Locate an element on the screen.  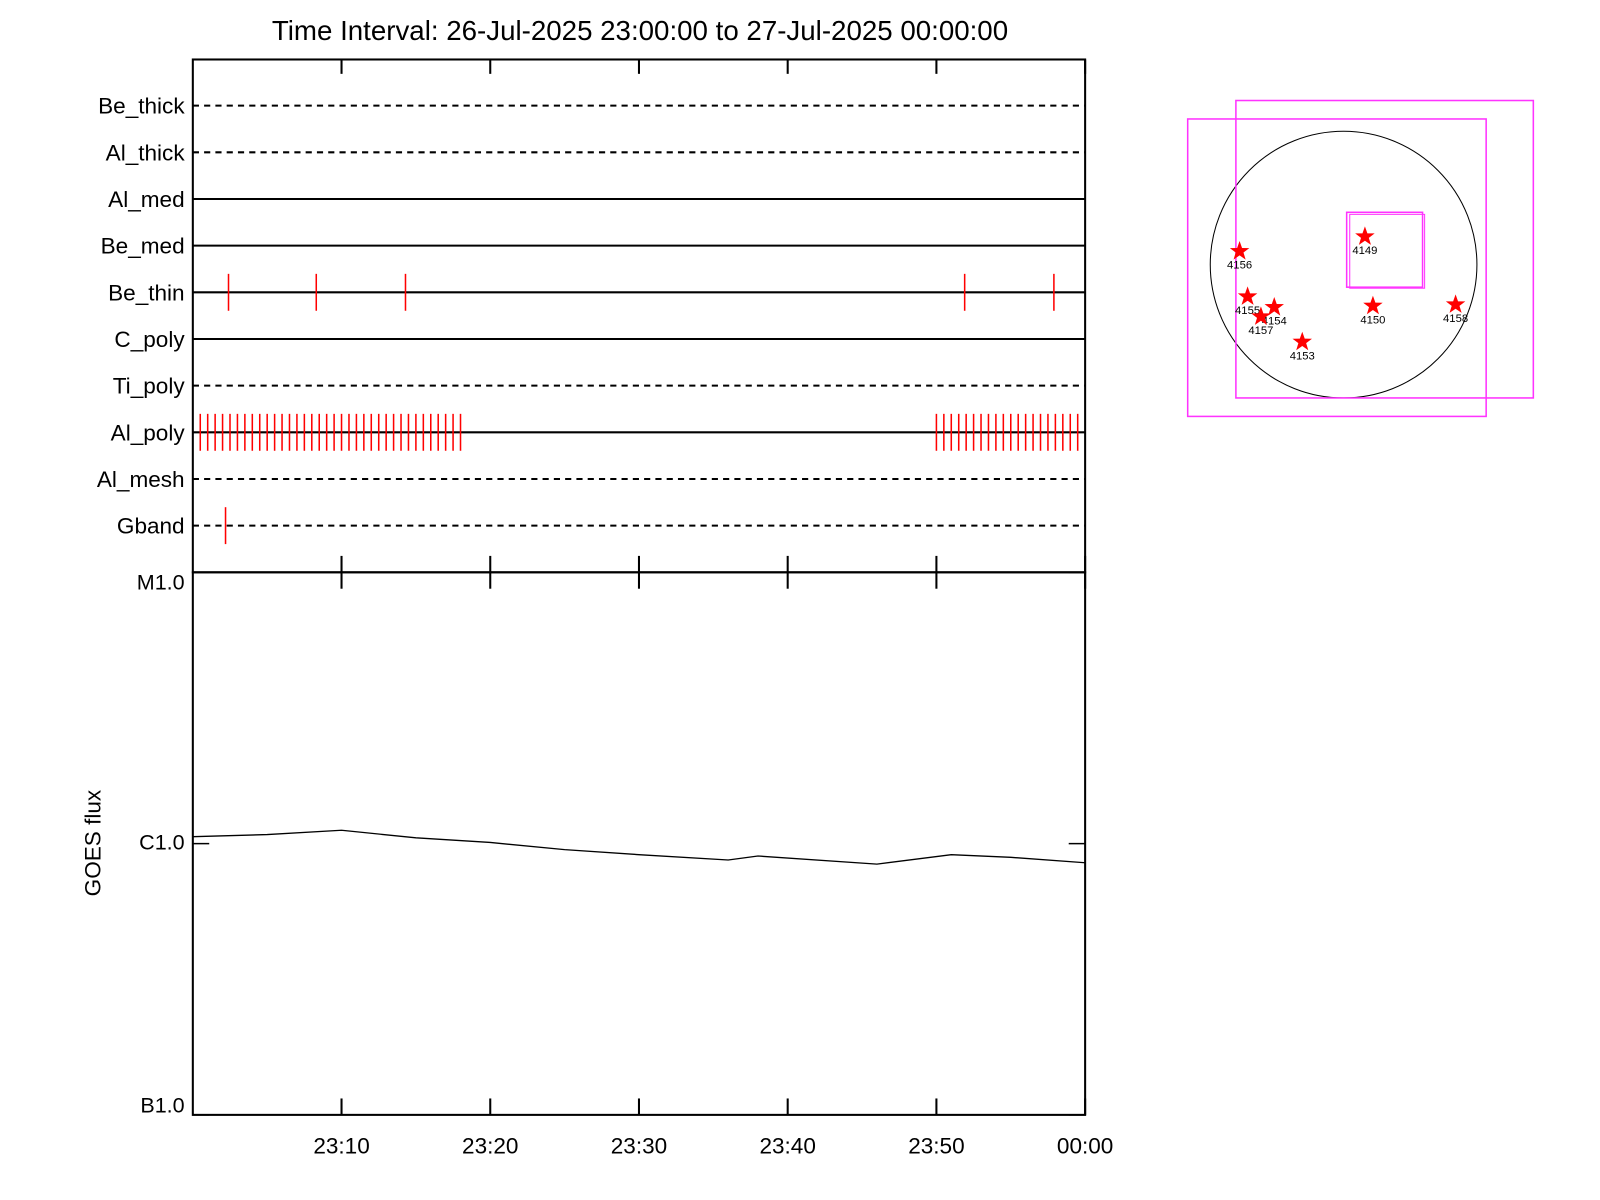
filter-label: Al_med is located at coordinates (146, 199).